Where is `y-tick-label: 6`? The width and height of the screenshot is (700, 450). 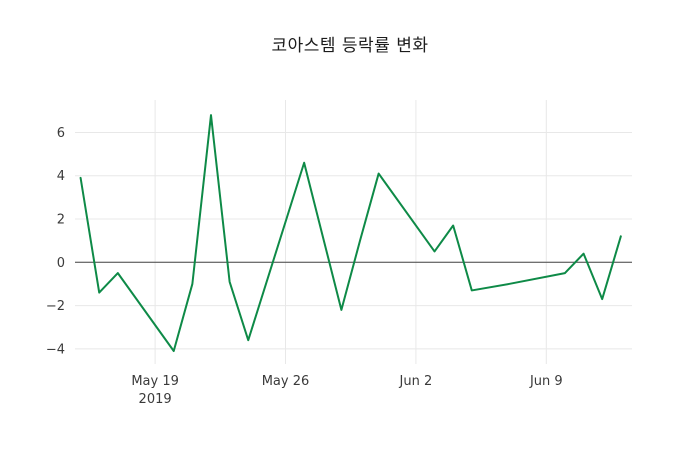
y-tick-label: 6 is located at coordinates (61, 133).